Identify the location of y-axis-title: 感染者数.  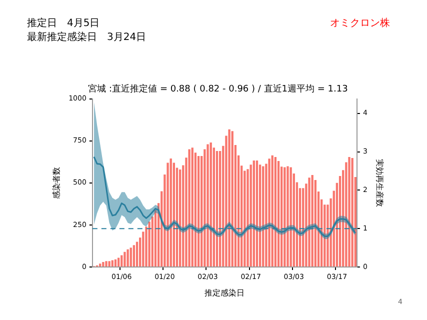
(56, 182).